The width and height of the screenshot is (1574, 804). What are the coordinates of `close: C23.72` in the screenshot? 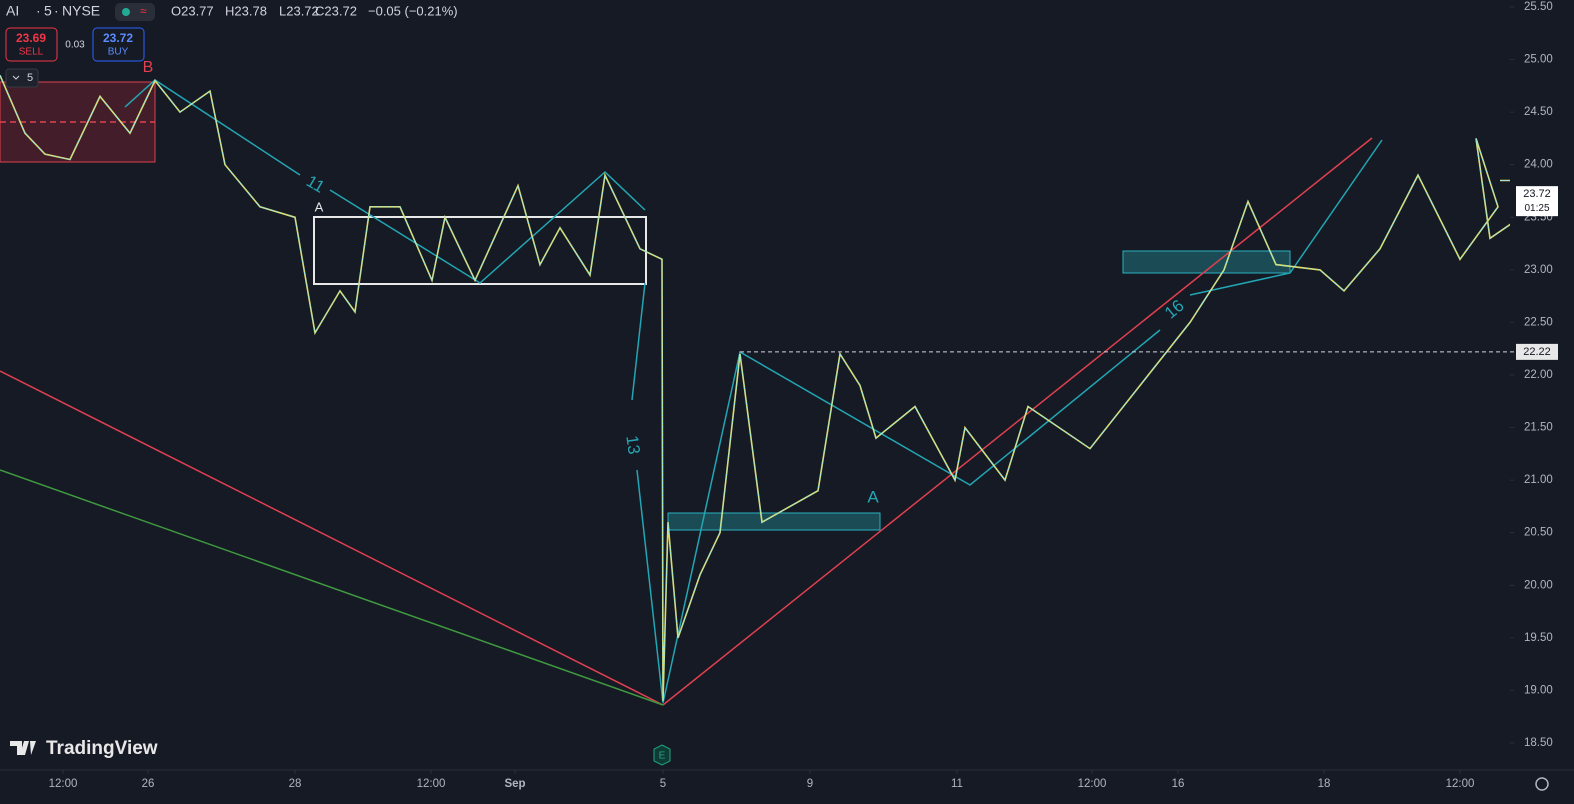 It's located at (336, 10).